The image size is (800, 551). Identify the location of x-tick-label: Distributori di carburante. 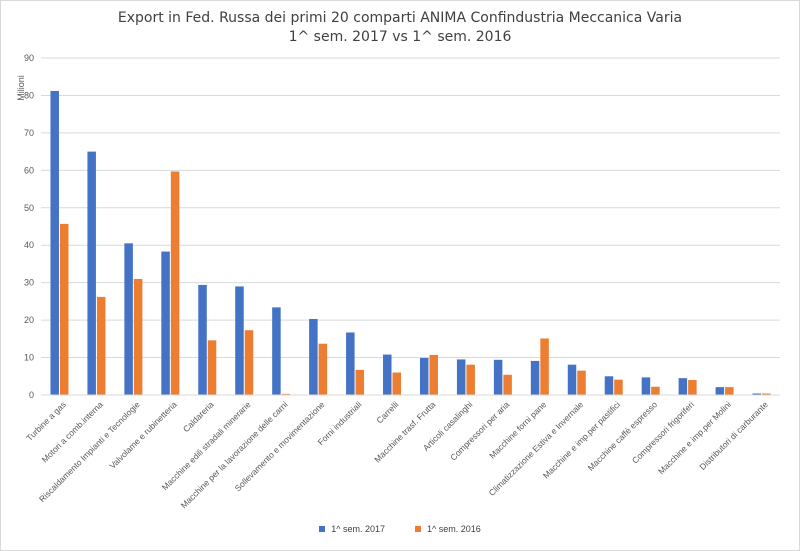
(733, 435).